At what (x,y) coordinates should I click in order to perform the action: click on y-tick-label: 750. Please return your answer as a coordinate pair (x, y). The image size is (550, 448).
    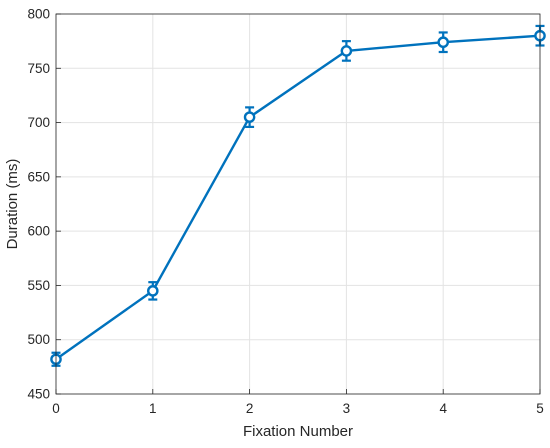
    Looking at the image, I should click on (38, 68).